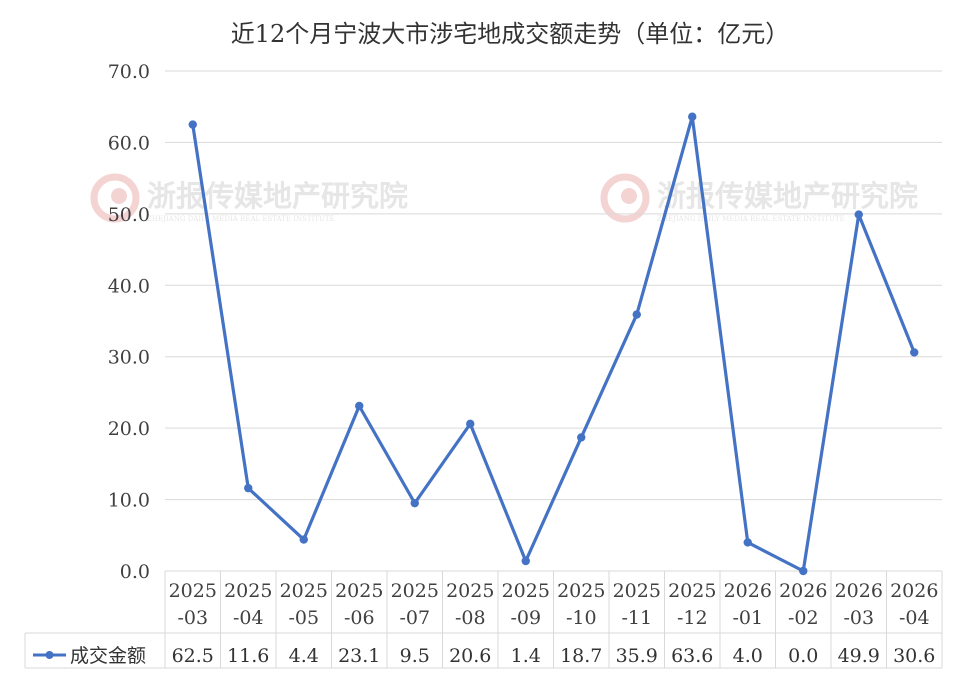 The width and height of the screenshot is (960, 694). What do you see at coordinates (581, 656) in the screenshot?
I see `data-label: 18.7` at bounding box center [581, 656].